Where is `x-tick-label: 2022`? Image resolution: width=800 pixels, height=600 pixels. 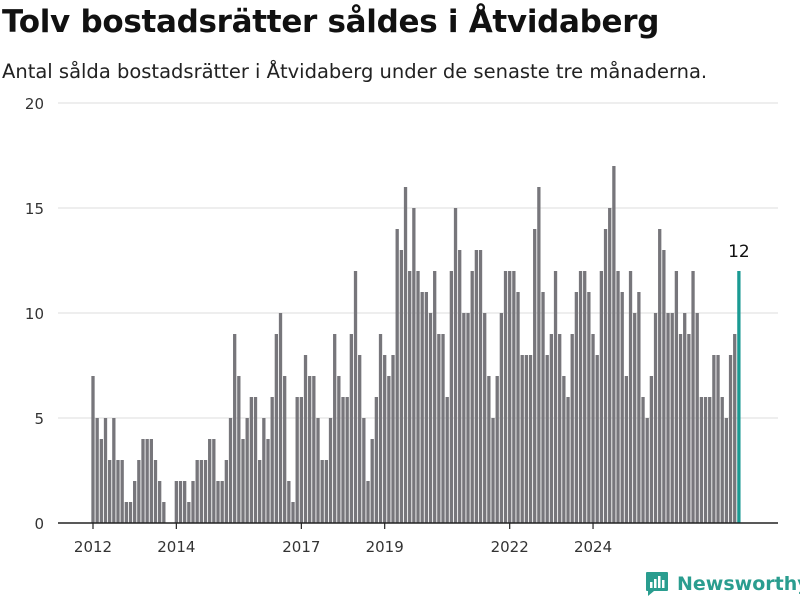
x-tick-label: 2022 is located at coordinates (510, 547).